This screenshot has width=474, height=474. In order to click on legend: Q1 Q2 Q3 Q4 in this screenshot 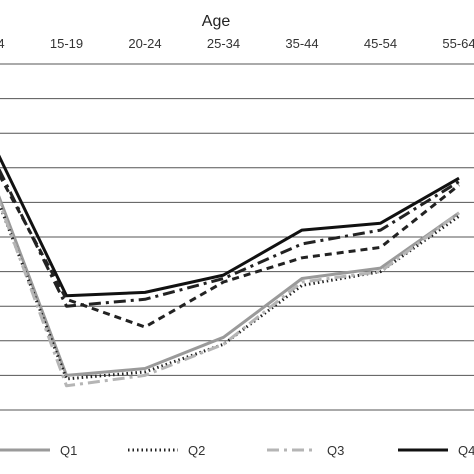, I will do `click(237, 450)`.